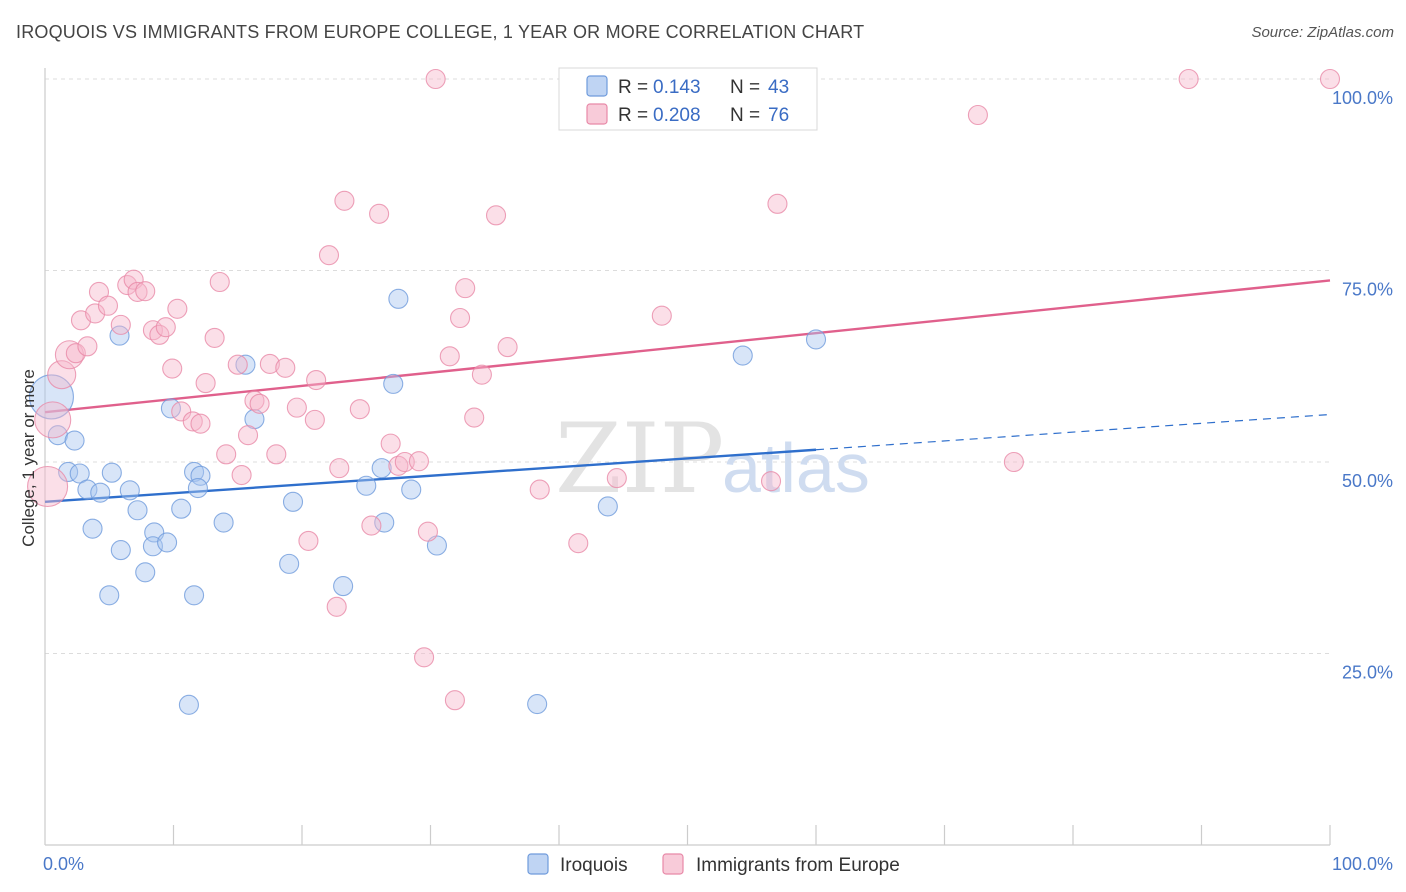  What do you see at coordinates (1073, 432) in the screenshot?
I see `trend-line-extension-iroquois` at bounding box center [1073, 432].